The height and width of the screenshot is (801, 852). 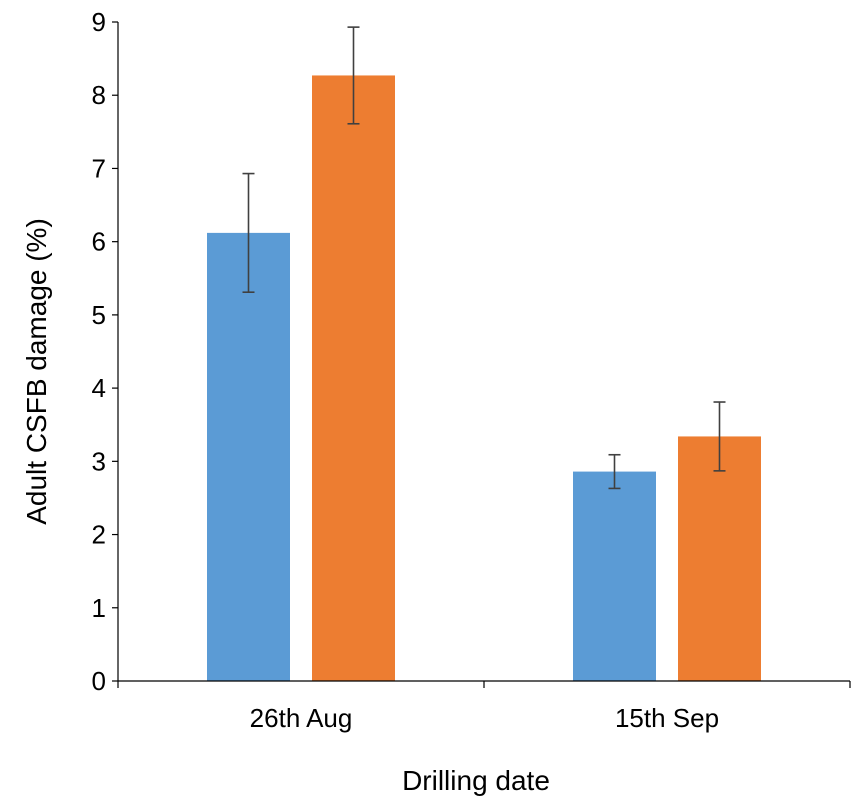 I want to click on y-tick-label: 9, so click(x=99, y=22).